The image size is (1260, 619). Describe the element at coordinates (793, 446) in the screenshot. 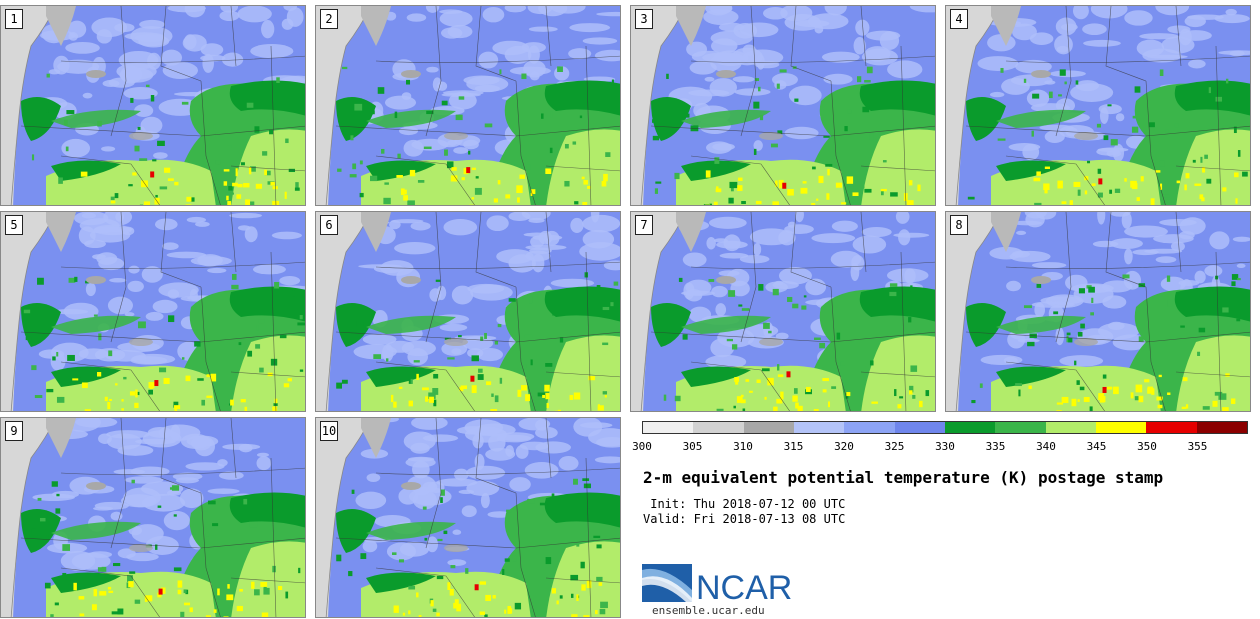

I see `colorbar-tick-label: 315` at that location.